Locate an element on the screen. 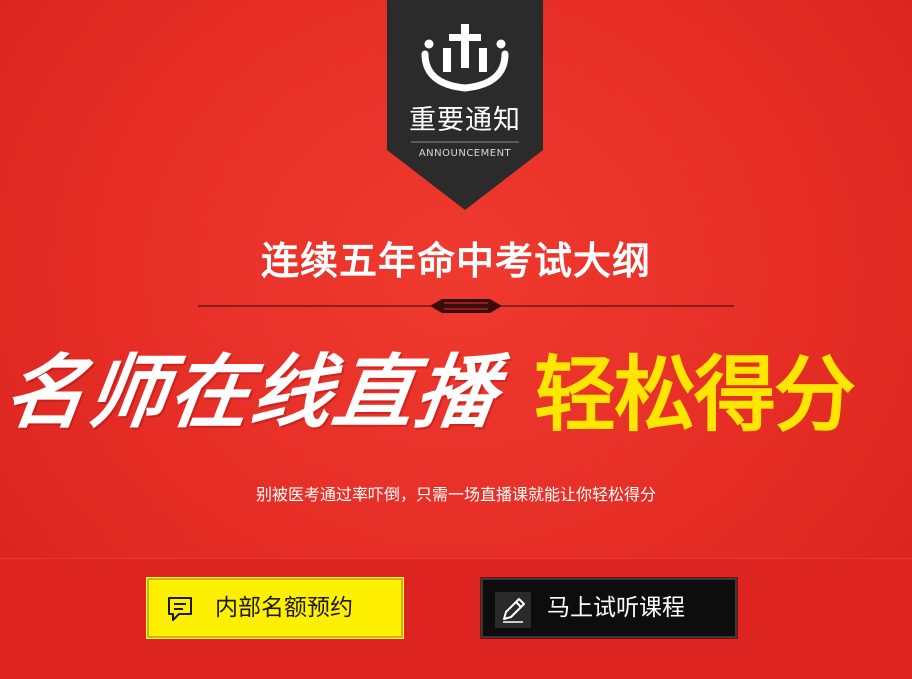 This screenshot has height=679, width=912. trial-button: 马上试听课程 is located at coordinates (609, 608).